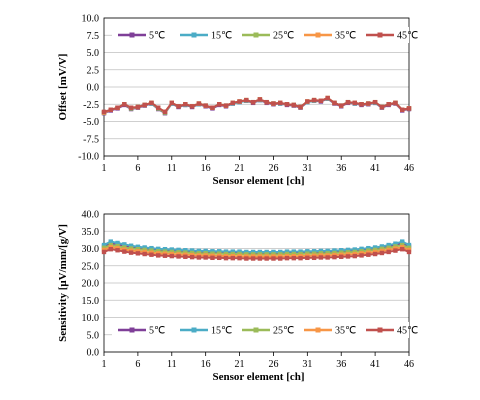 The height and width of the screenshot is (400, 480). Describe the element at coordinates (91, 284) in the screenshot. I see `y-tick-label: 20.0` at that location.